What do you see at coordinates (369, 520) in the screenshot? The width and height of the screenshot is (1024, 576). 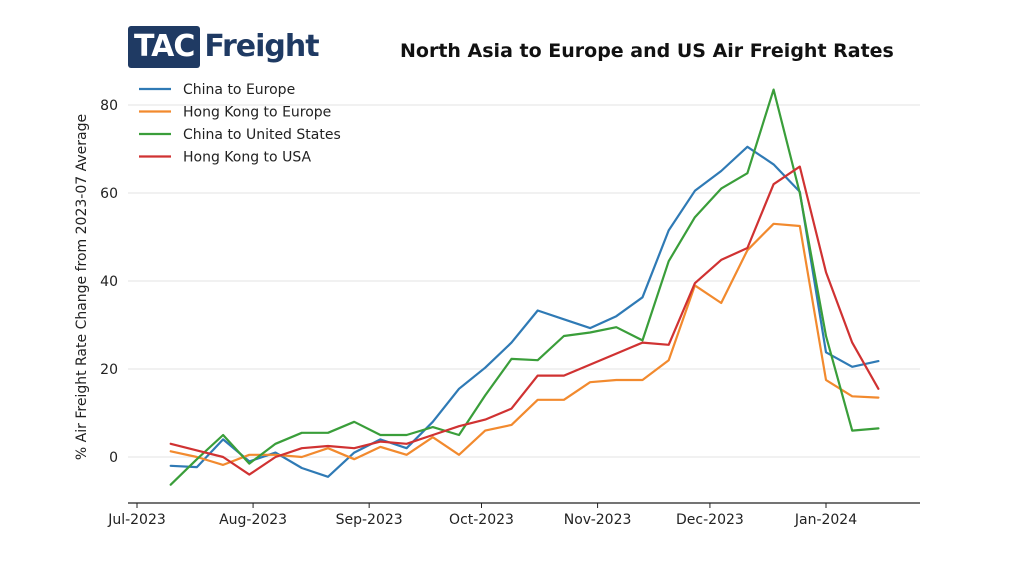 I see `x-tick-label: Sep-2023` at bounding box center [369, 520].